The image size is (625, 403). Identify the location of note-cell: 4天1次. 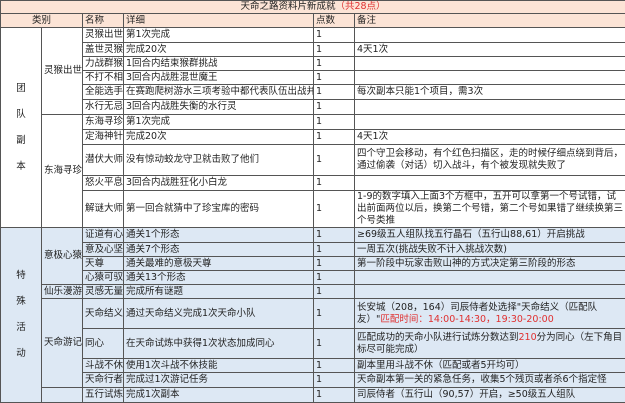
(490, 137).